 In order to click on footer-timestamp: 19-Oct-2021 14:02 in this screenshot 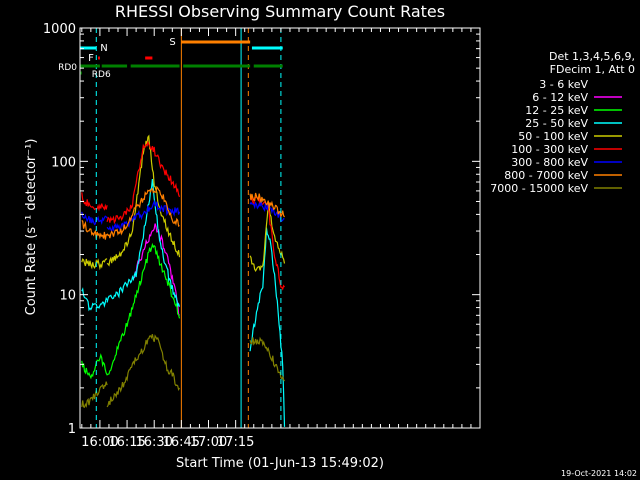, I will do `click(599, 473)`.